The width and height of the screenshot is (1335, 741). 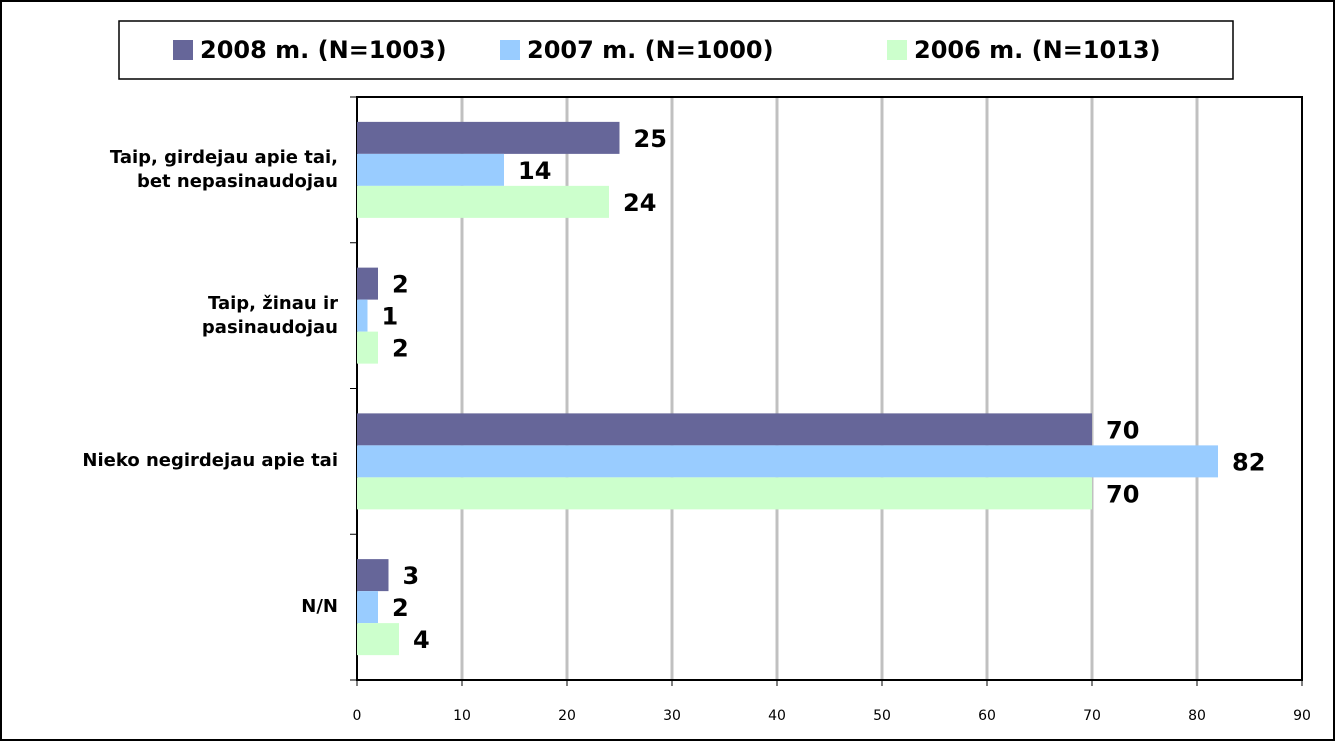 I want to click on data-label: 25, so click(x=650, y=139).